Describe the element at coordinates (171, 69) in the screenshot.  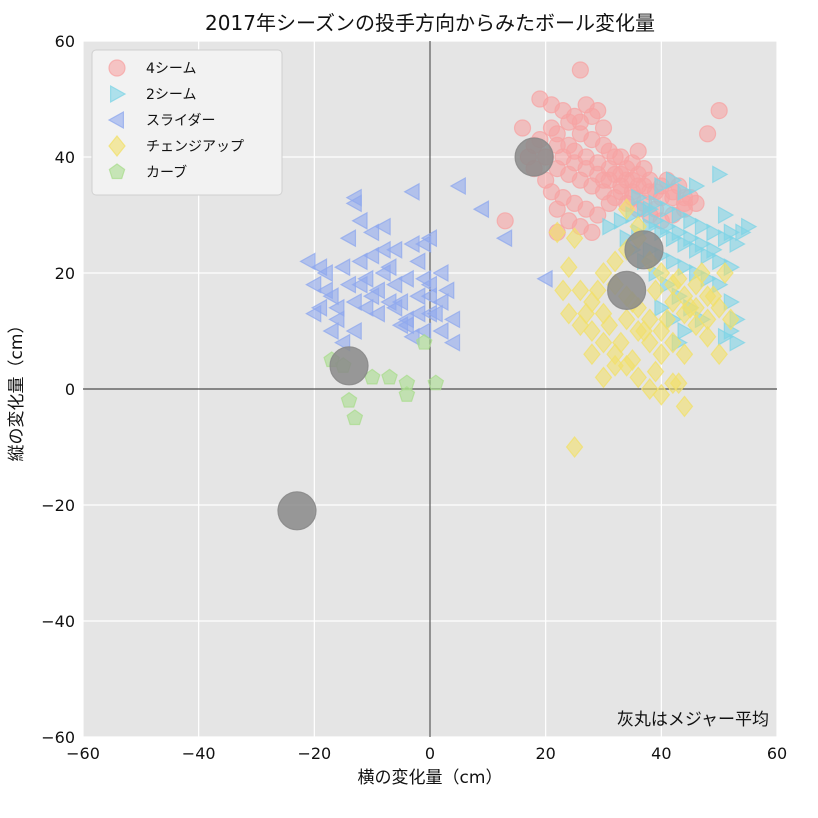
I see `legend-label: 4シーム` at that location.